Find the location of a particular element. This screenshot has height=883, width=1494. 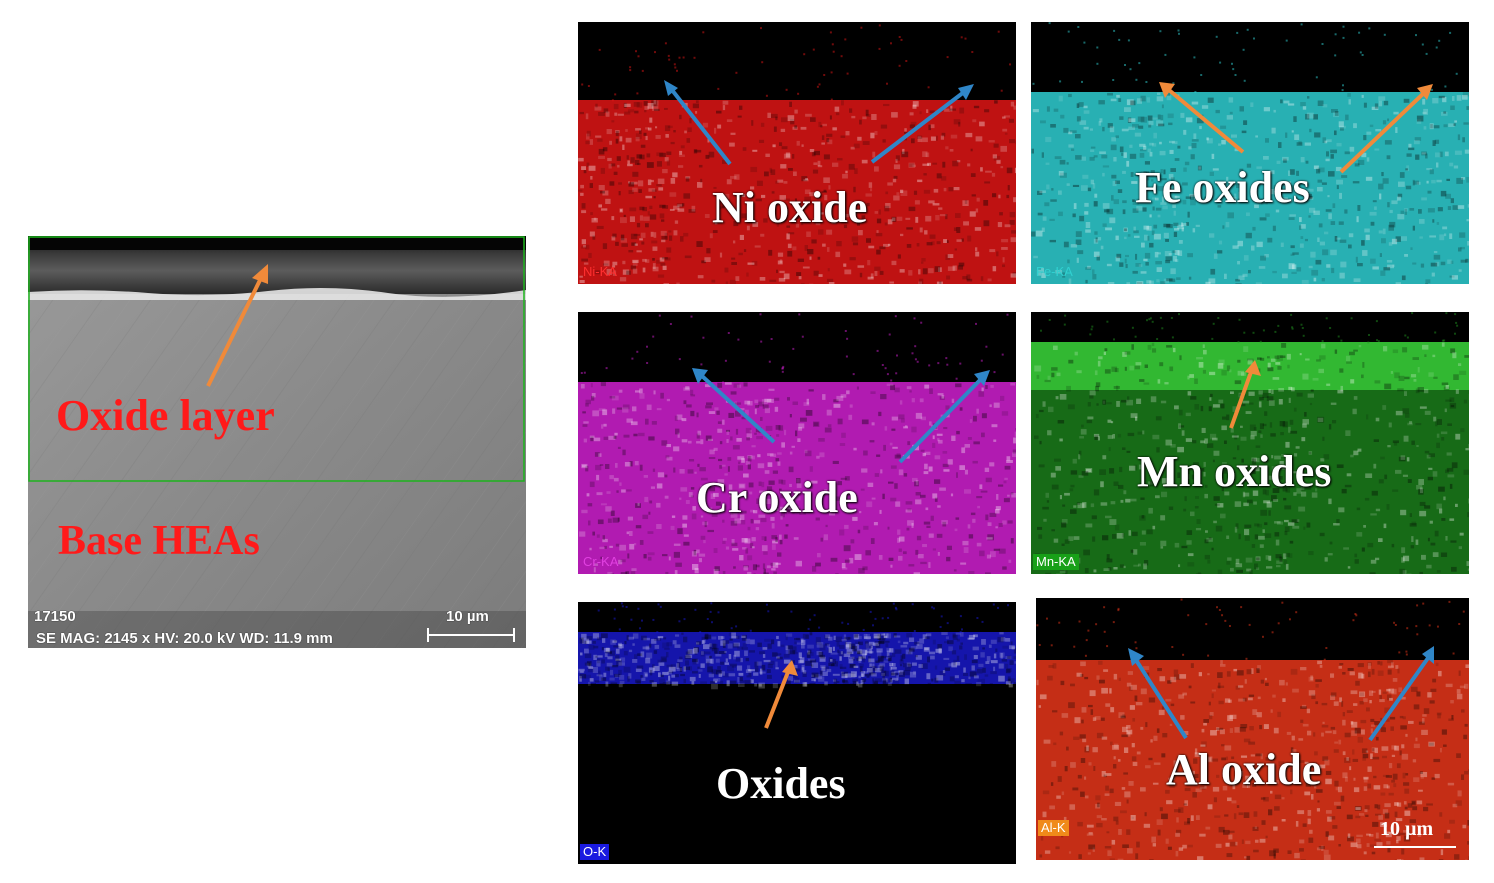

ni-map-panel: Ni oxide Ni-KA is located at coordinates (797, 153).